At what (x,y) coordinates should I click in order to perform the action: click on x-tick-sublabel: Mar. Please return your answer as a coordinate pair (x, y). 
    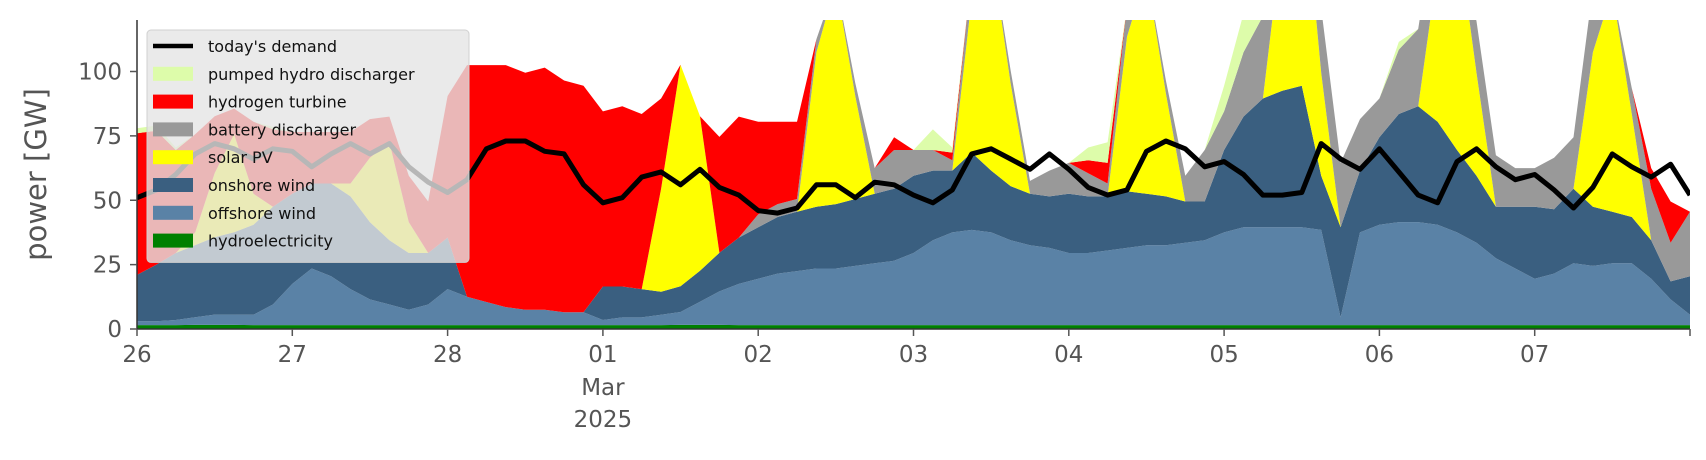
    Looking at the image, I should click on (603, 388).